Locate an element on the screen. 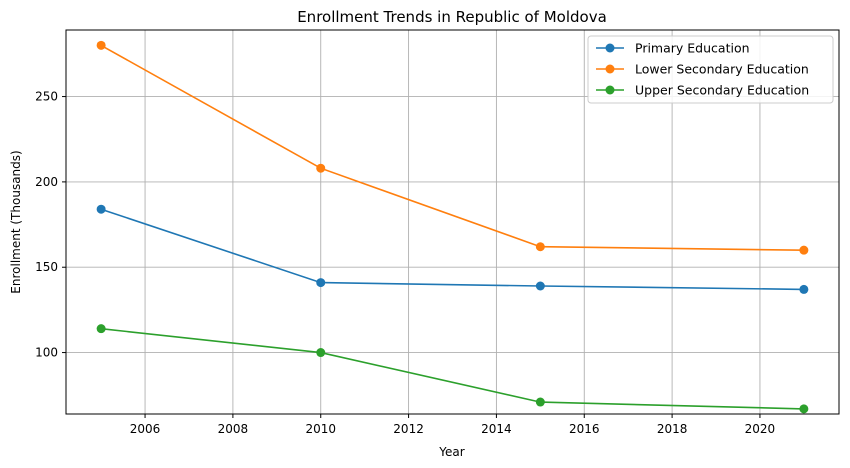 This screenshot has height=468, width=850. x-tick-label: 2014 is located at coordinates (496, 429).